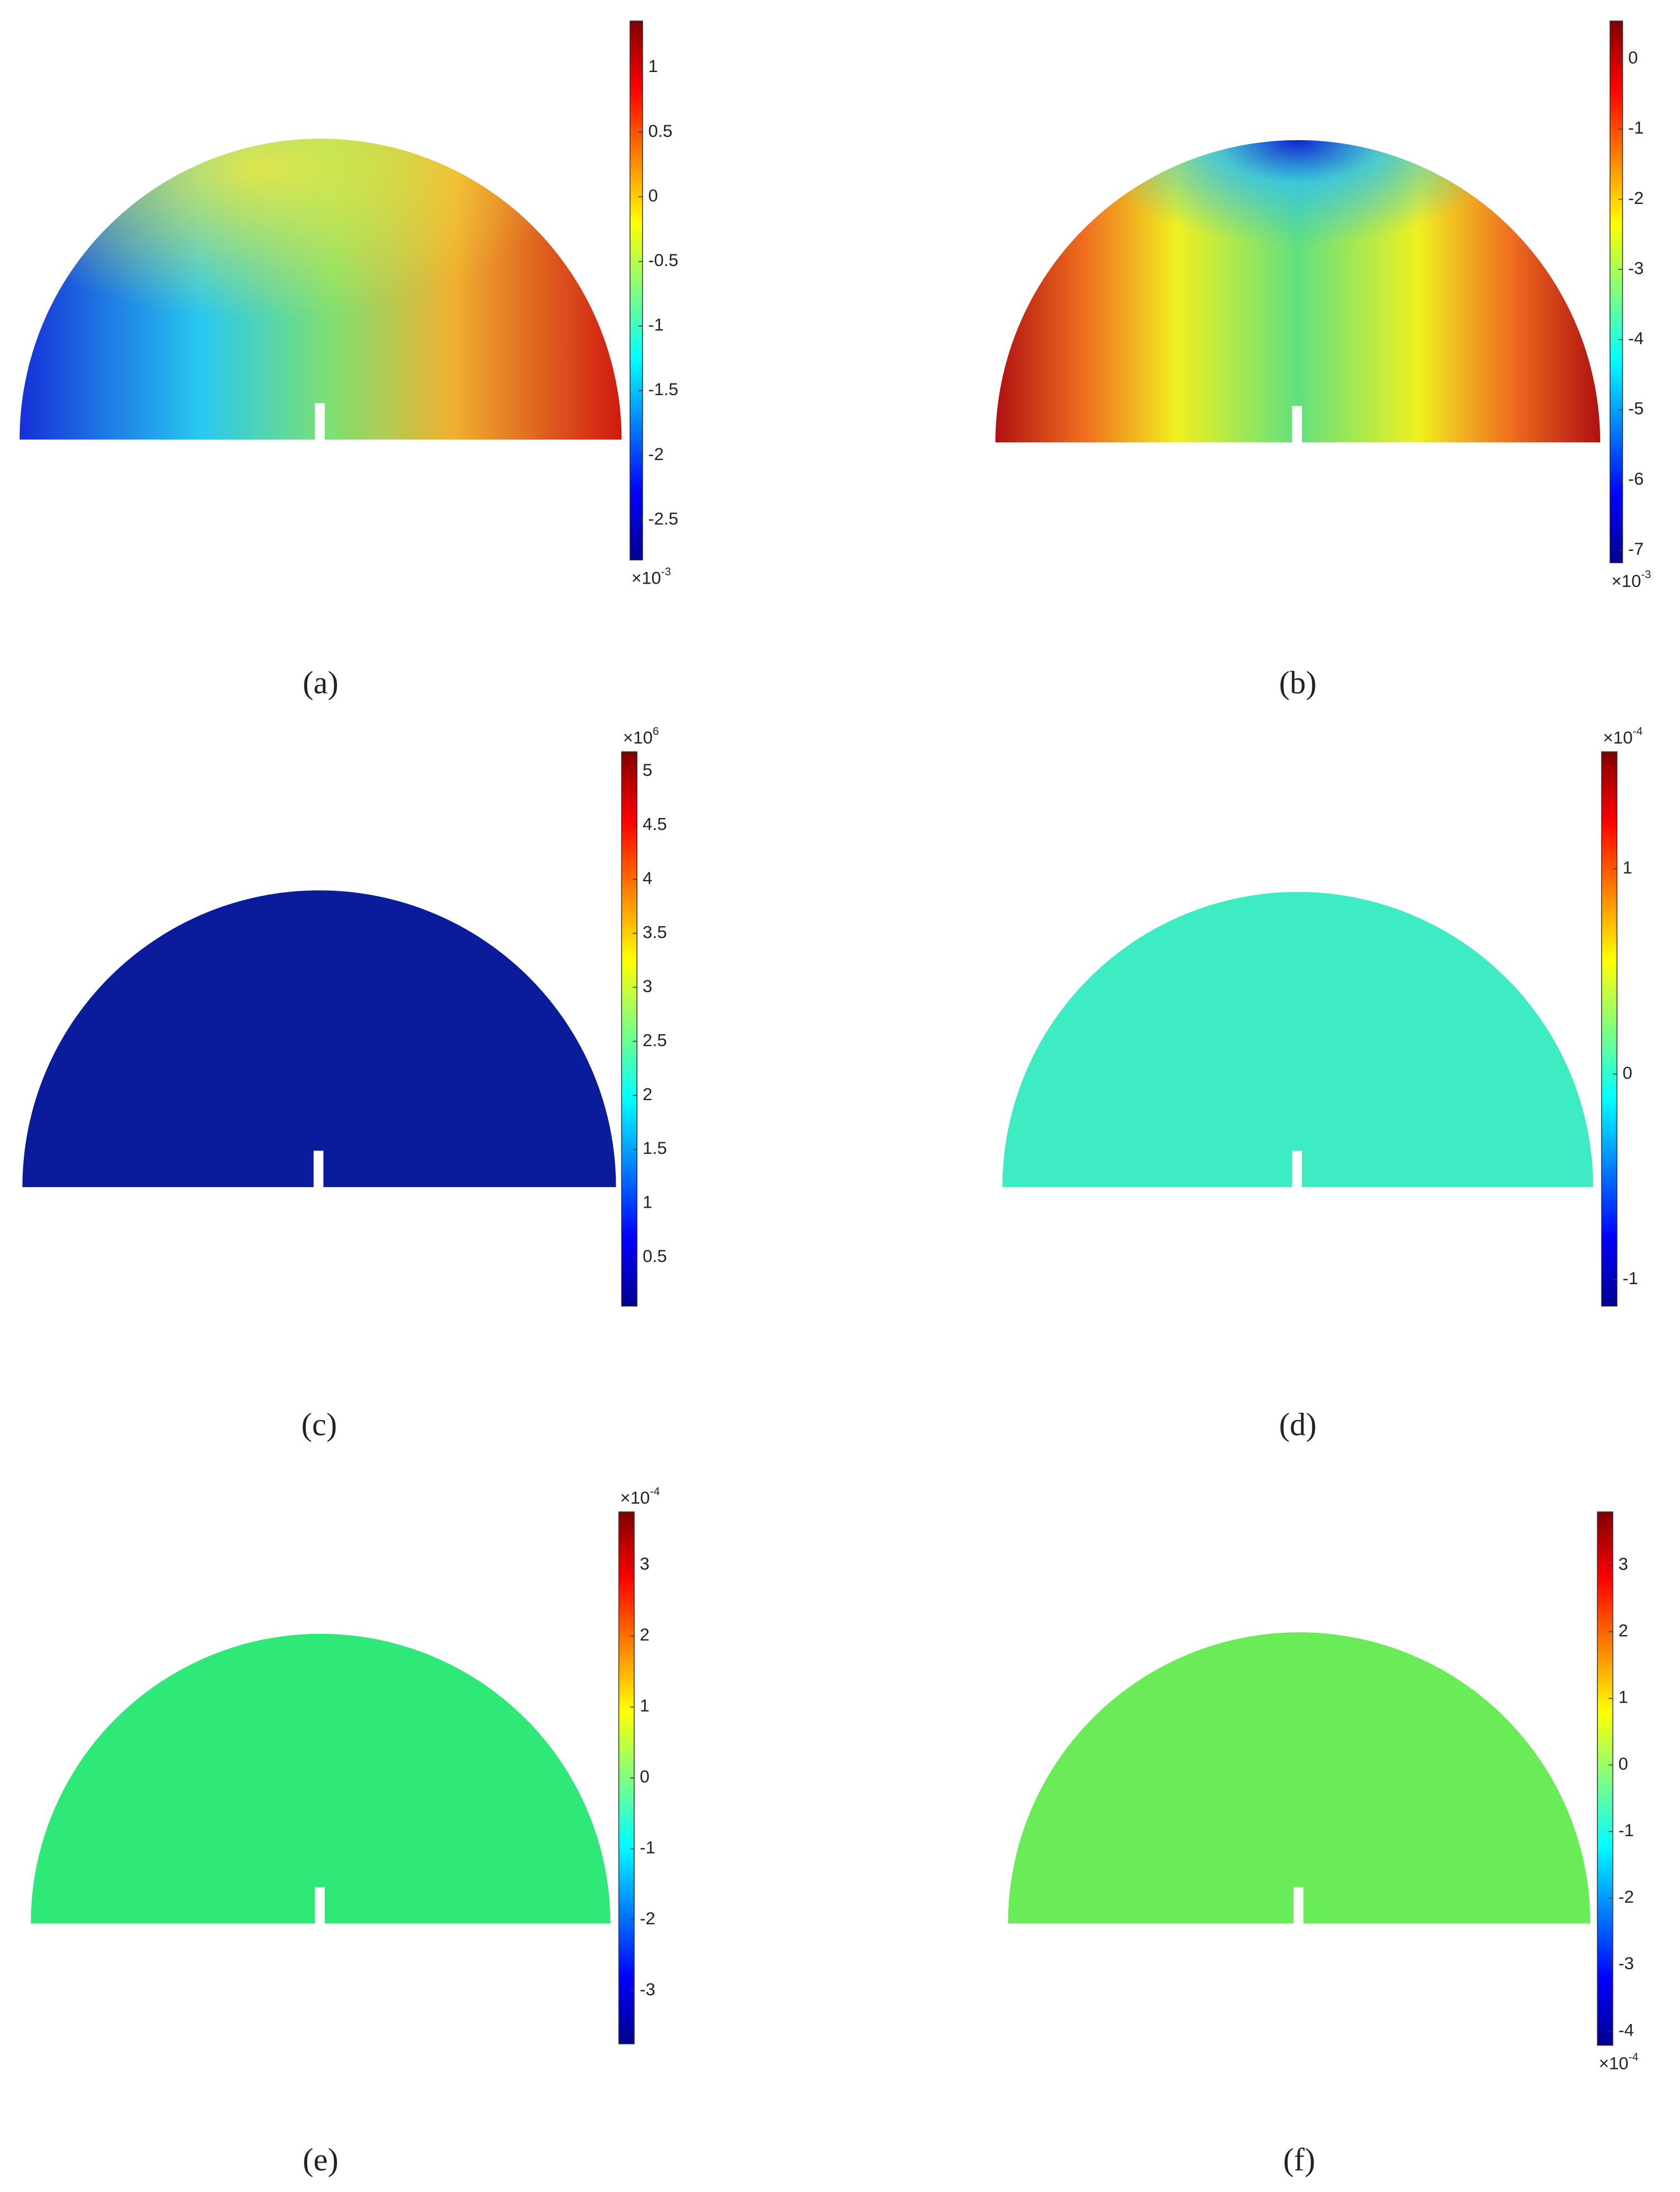 The height and width of the screenshot is (2192, 1680). Describe the element at coordinates (1299, 2160) in the screenshot. I see `panel-label: (f)` at that location.